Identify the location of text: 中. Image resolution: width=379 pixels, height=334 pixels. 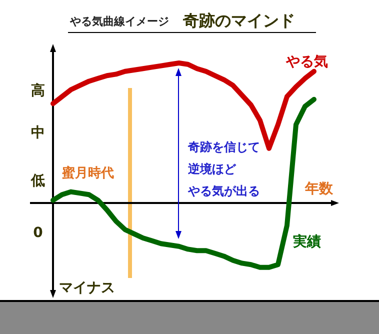
(38, 133).